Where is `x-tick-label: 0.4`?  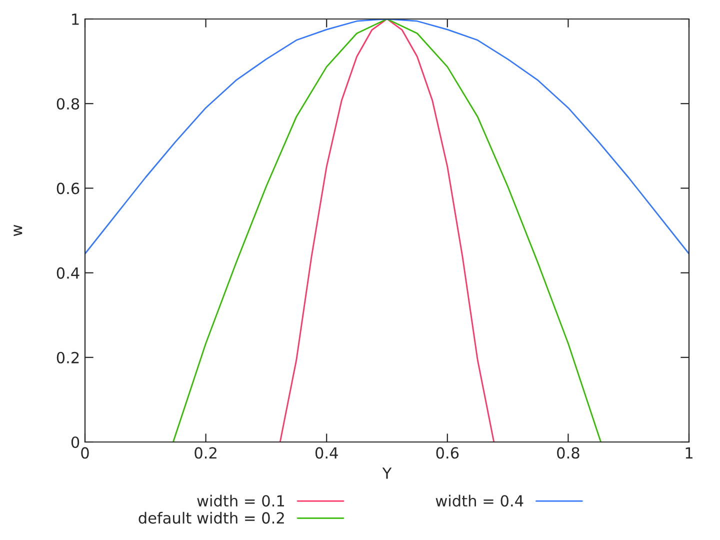
x-tick-label: 0.4 is located at coordinates (326, 453).